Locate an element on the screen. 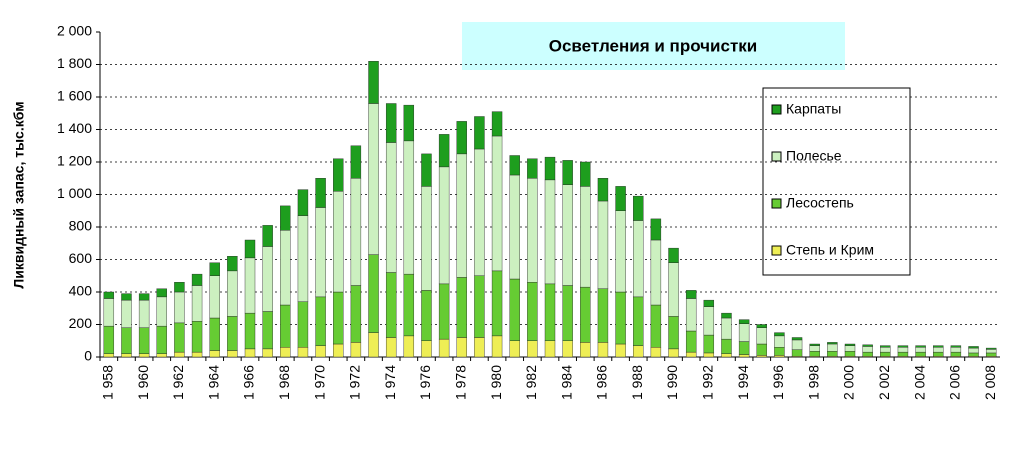 This screenshot has height=452, width=1024. y-tick-label: 1 400 is located at coordinates (74, 128).